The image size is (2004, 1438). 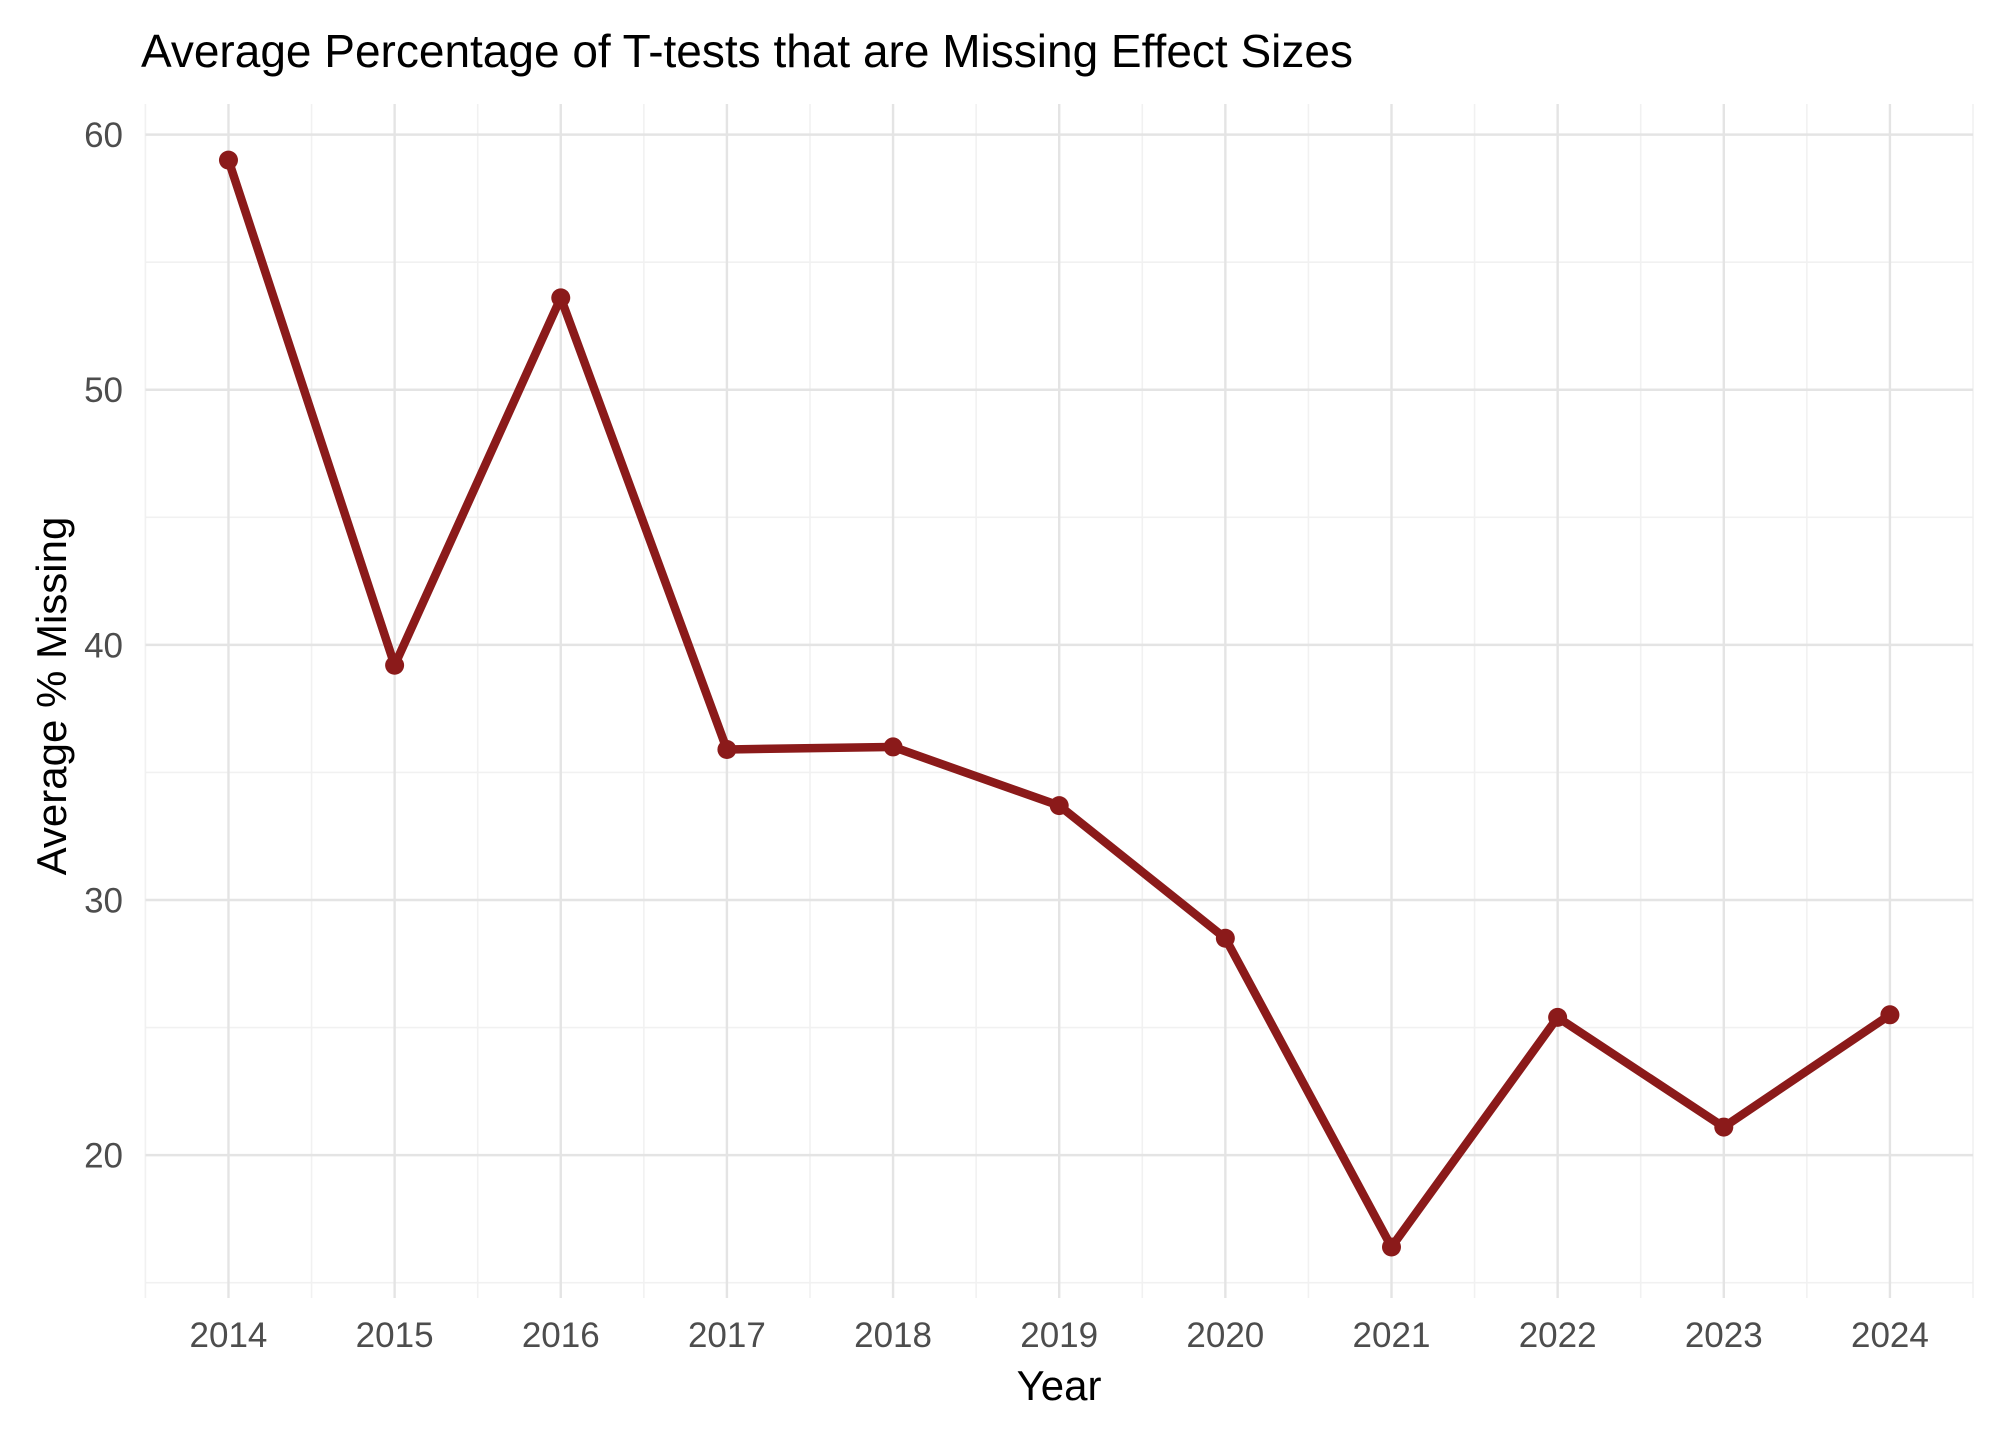 What do you see at coordinates (1890, 1335) in the screenshot?
I see `x-tick-label: 2024` at bounding box center [1890, 1335].